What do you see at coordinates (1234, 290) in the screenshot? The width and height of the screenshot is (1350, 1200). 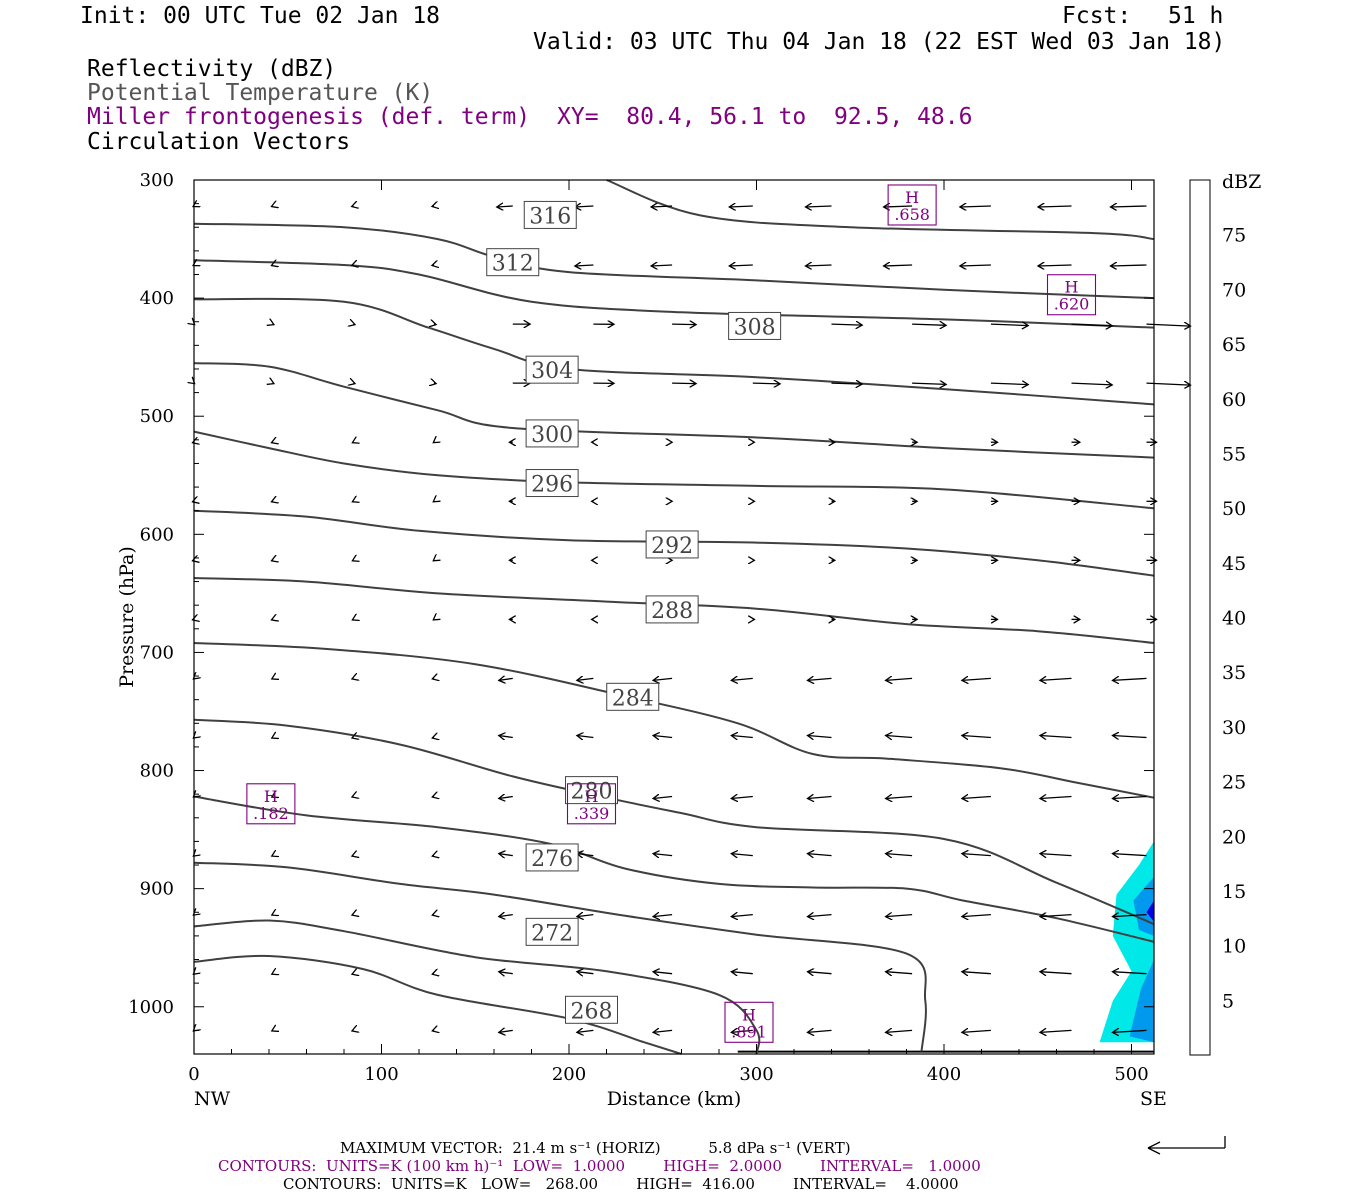 I see `colorbar-tick-label: 70` at bounding box center [1234, 290].